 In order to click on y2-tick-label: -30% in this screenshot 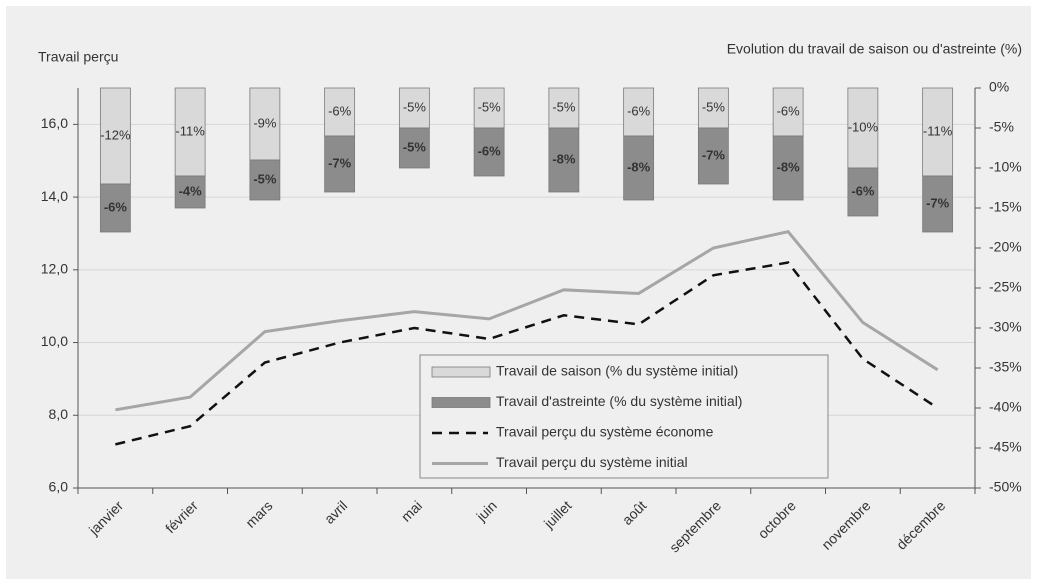, I will do `click(1005, 327)`.